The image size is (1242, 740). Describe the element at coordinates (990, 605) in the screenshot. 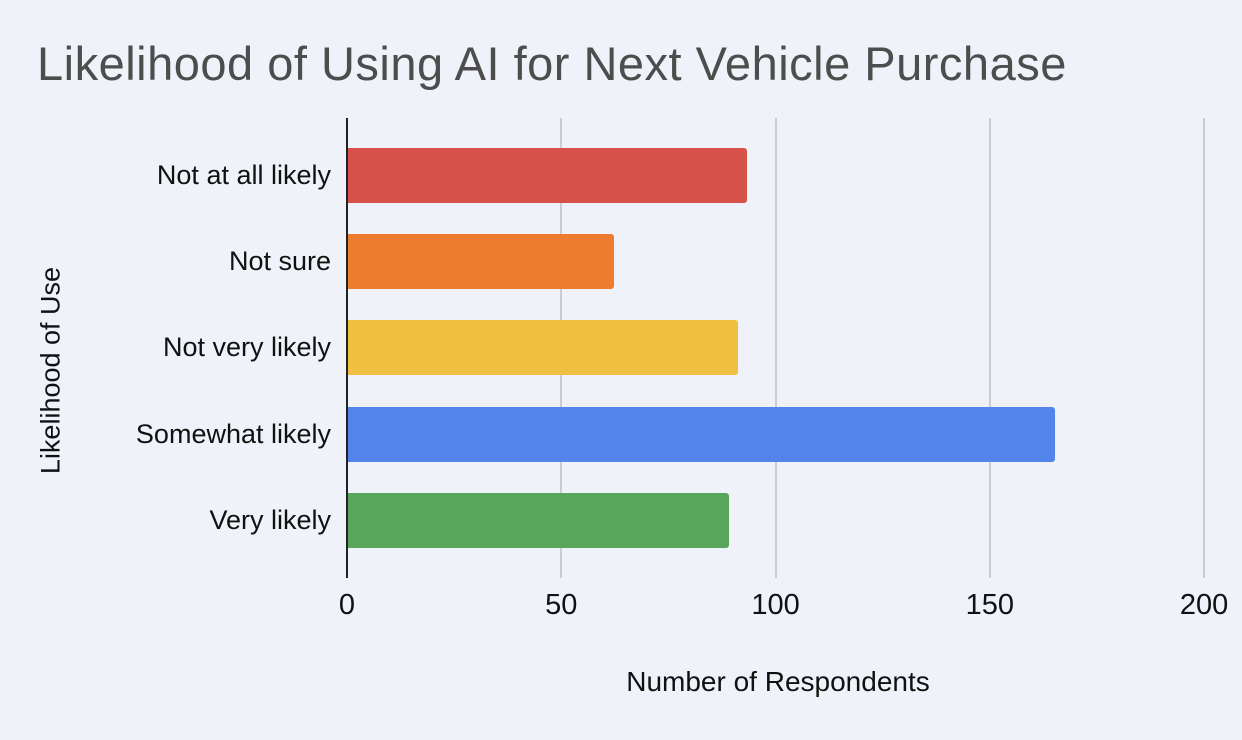

I see `x-tick-label: 150` at that location.